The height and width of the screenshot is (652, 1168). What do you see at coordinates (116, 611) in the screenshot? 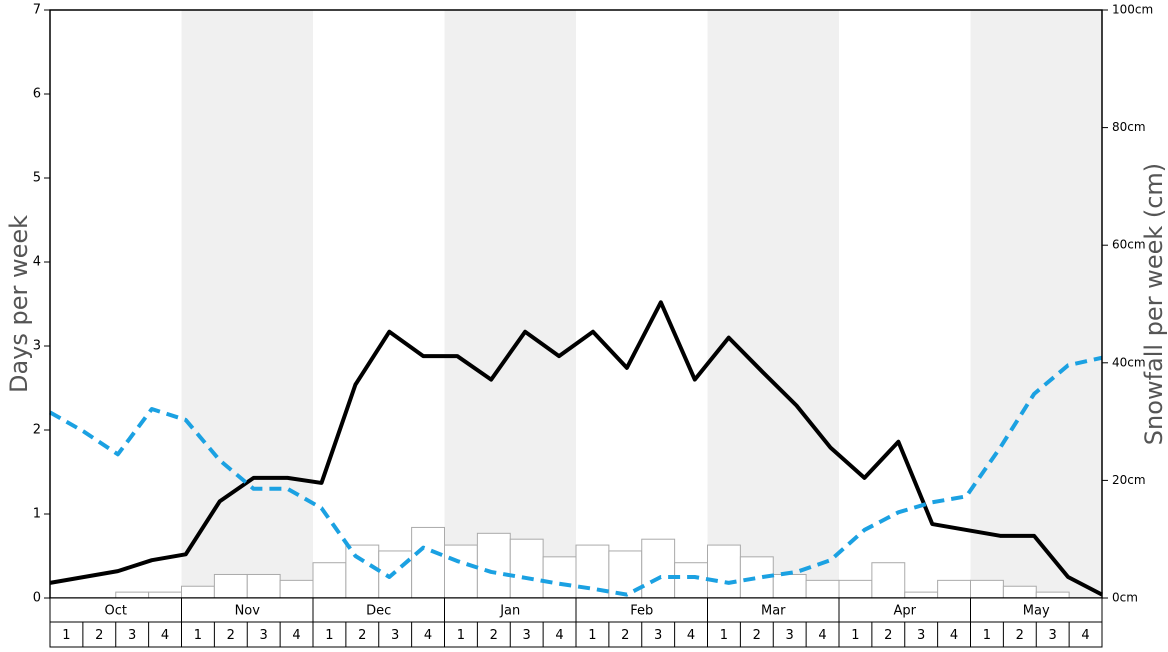
I see `month-label: Oct` at bounding box center [116, 611].